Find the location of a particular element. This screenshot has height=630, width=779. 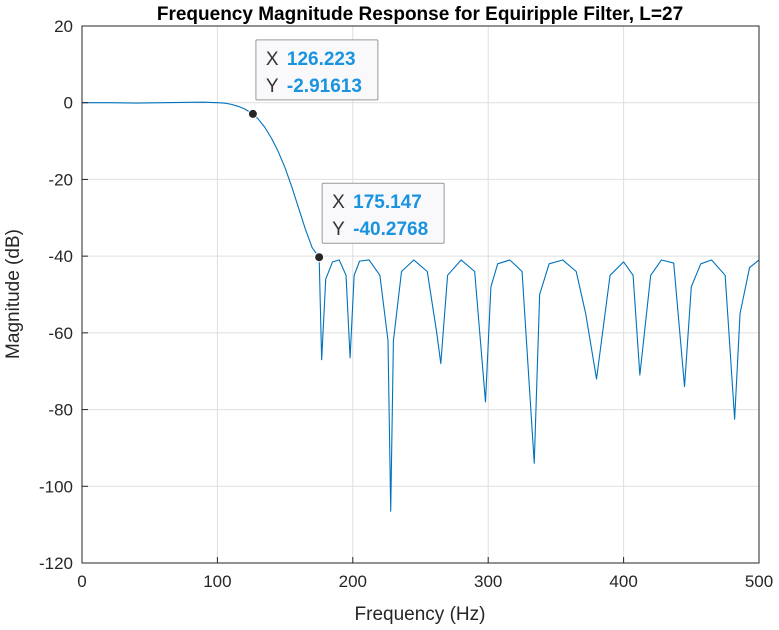

x-tick-label: 0 is located at coordinates (81, 581).